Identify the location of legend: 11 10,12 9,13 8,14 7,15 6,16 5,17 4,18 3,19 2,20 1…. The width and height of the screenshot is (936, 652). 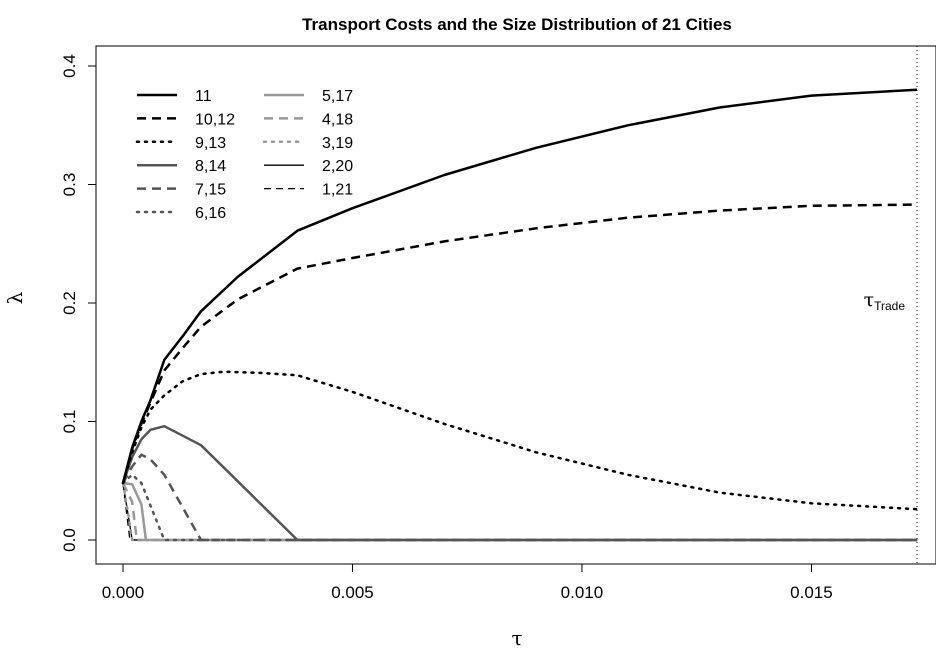
(244, 155).